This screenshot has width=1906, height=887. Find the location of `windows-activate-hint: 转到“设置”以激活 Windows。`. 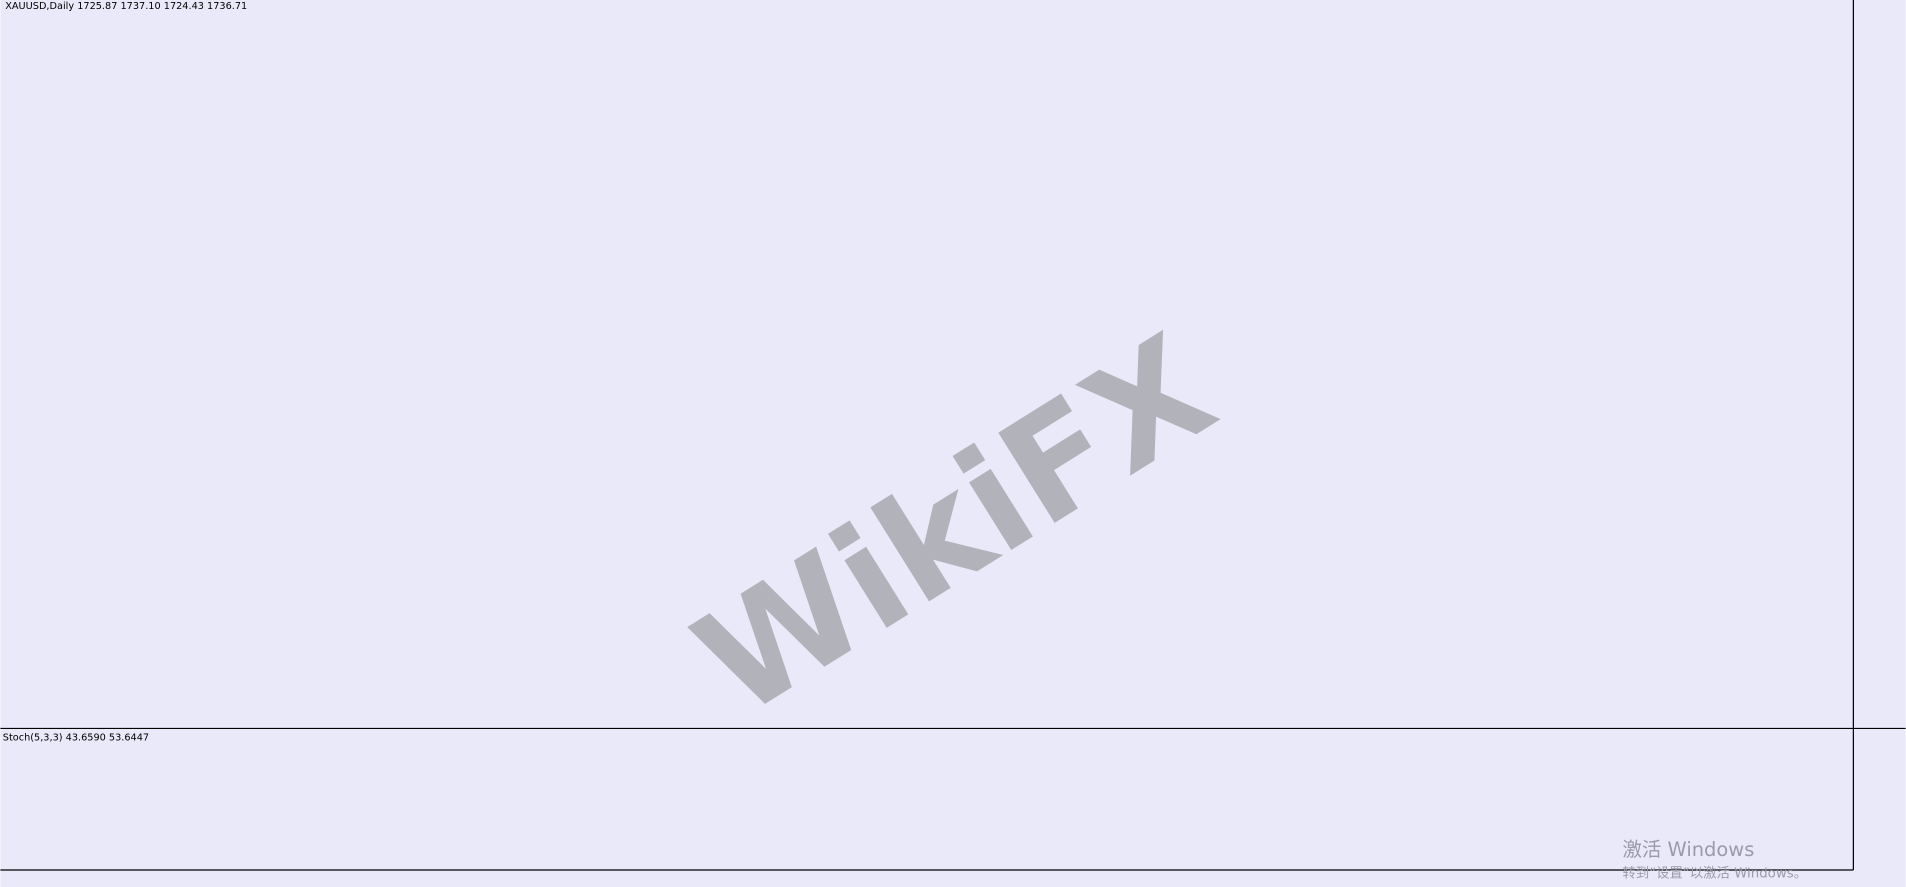

windows-activate-hint: 转到“设置”以激活 Windows。 is located at coordinates (1715, 874).